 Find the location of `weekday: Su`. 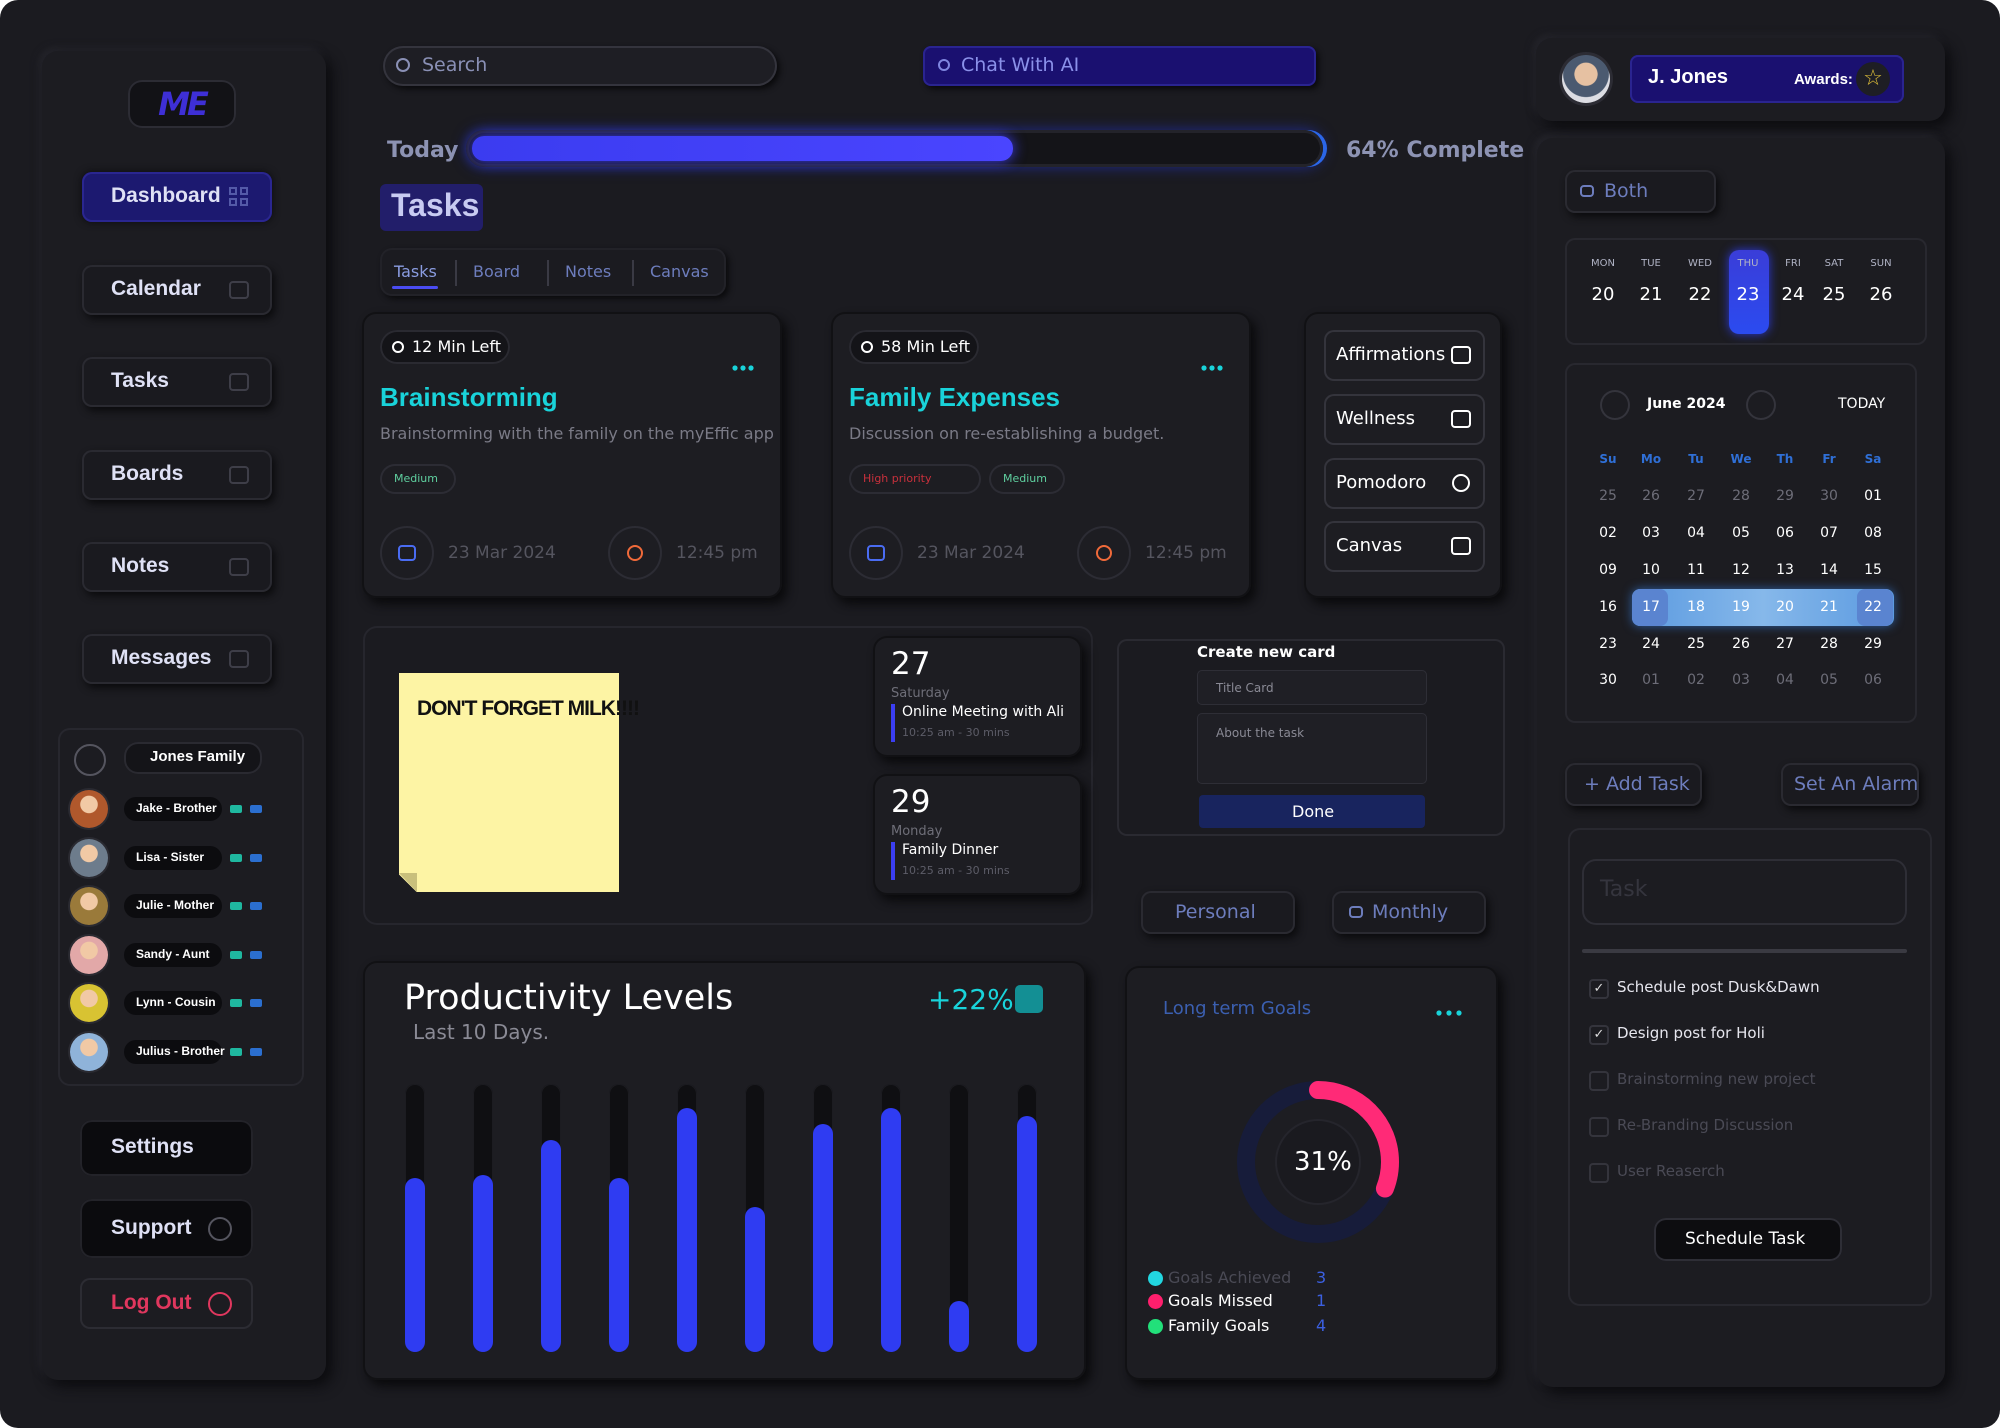

weekday: Su is located at coordinates (1608, 459).